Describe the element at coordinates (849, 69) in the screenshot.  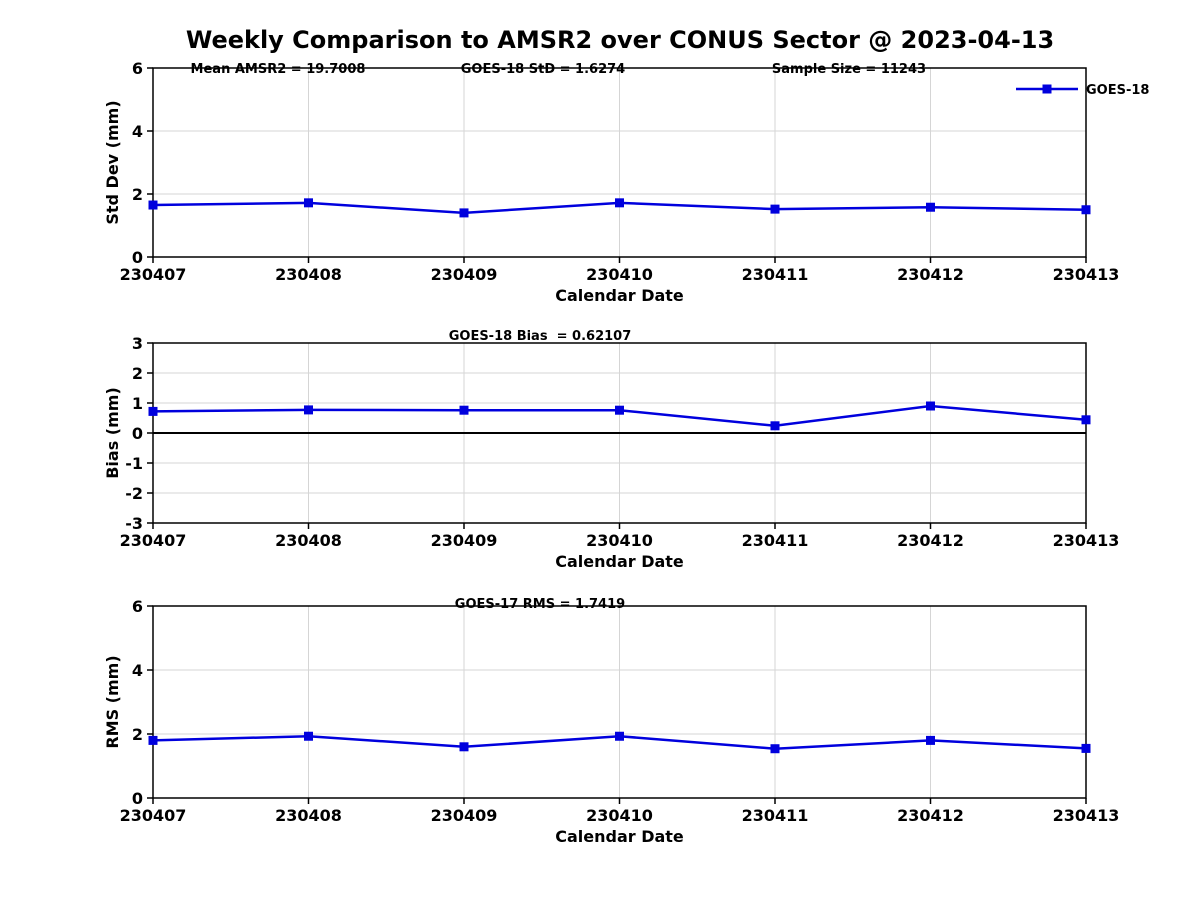
I see `annotation: Sample Size = 11243` at that location.